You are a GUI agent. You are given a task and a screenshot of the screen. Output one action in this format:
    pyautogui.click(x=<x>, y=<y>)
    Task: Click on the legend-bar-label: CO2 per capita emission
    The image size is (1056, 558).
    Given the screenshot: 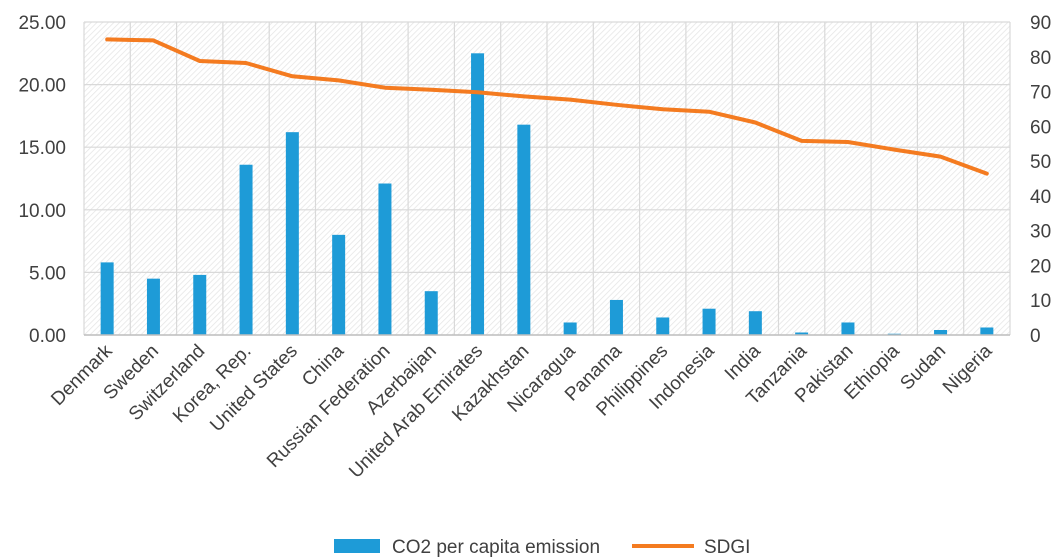 What is the action you would take?
    pyautogui.click(x=496, y=547)
    